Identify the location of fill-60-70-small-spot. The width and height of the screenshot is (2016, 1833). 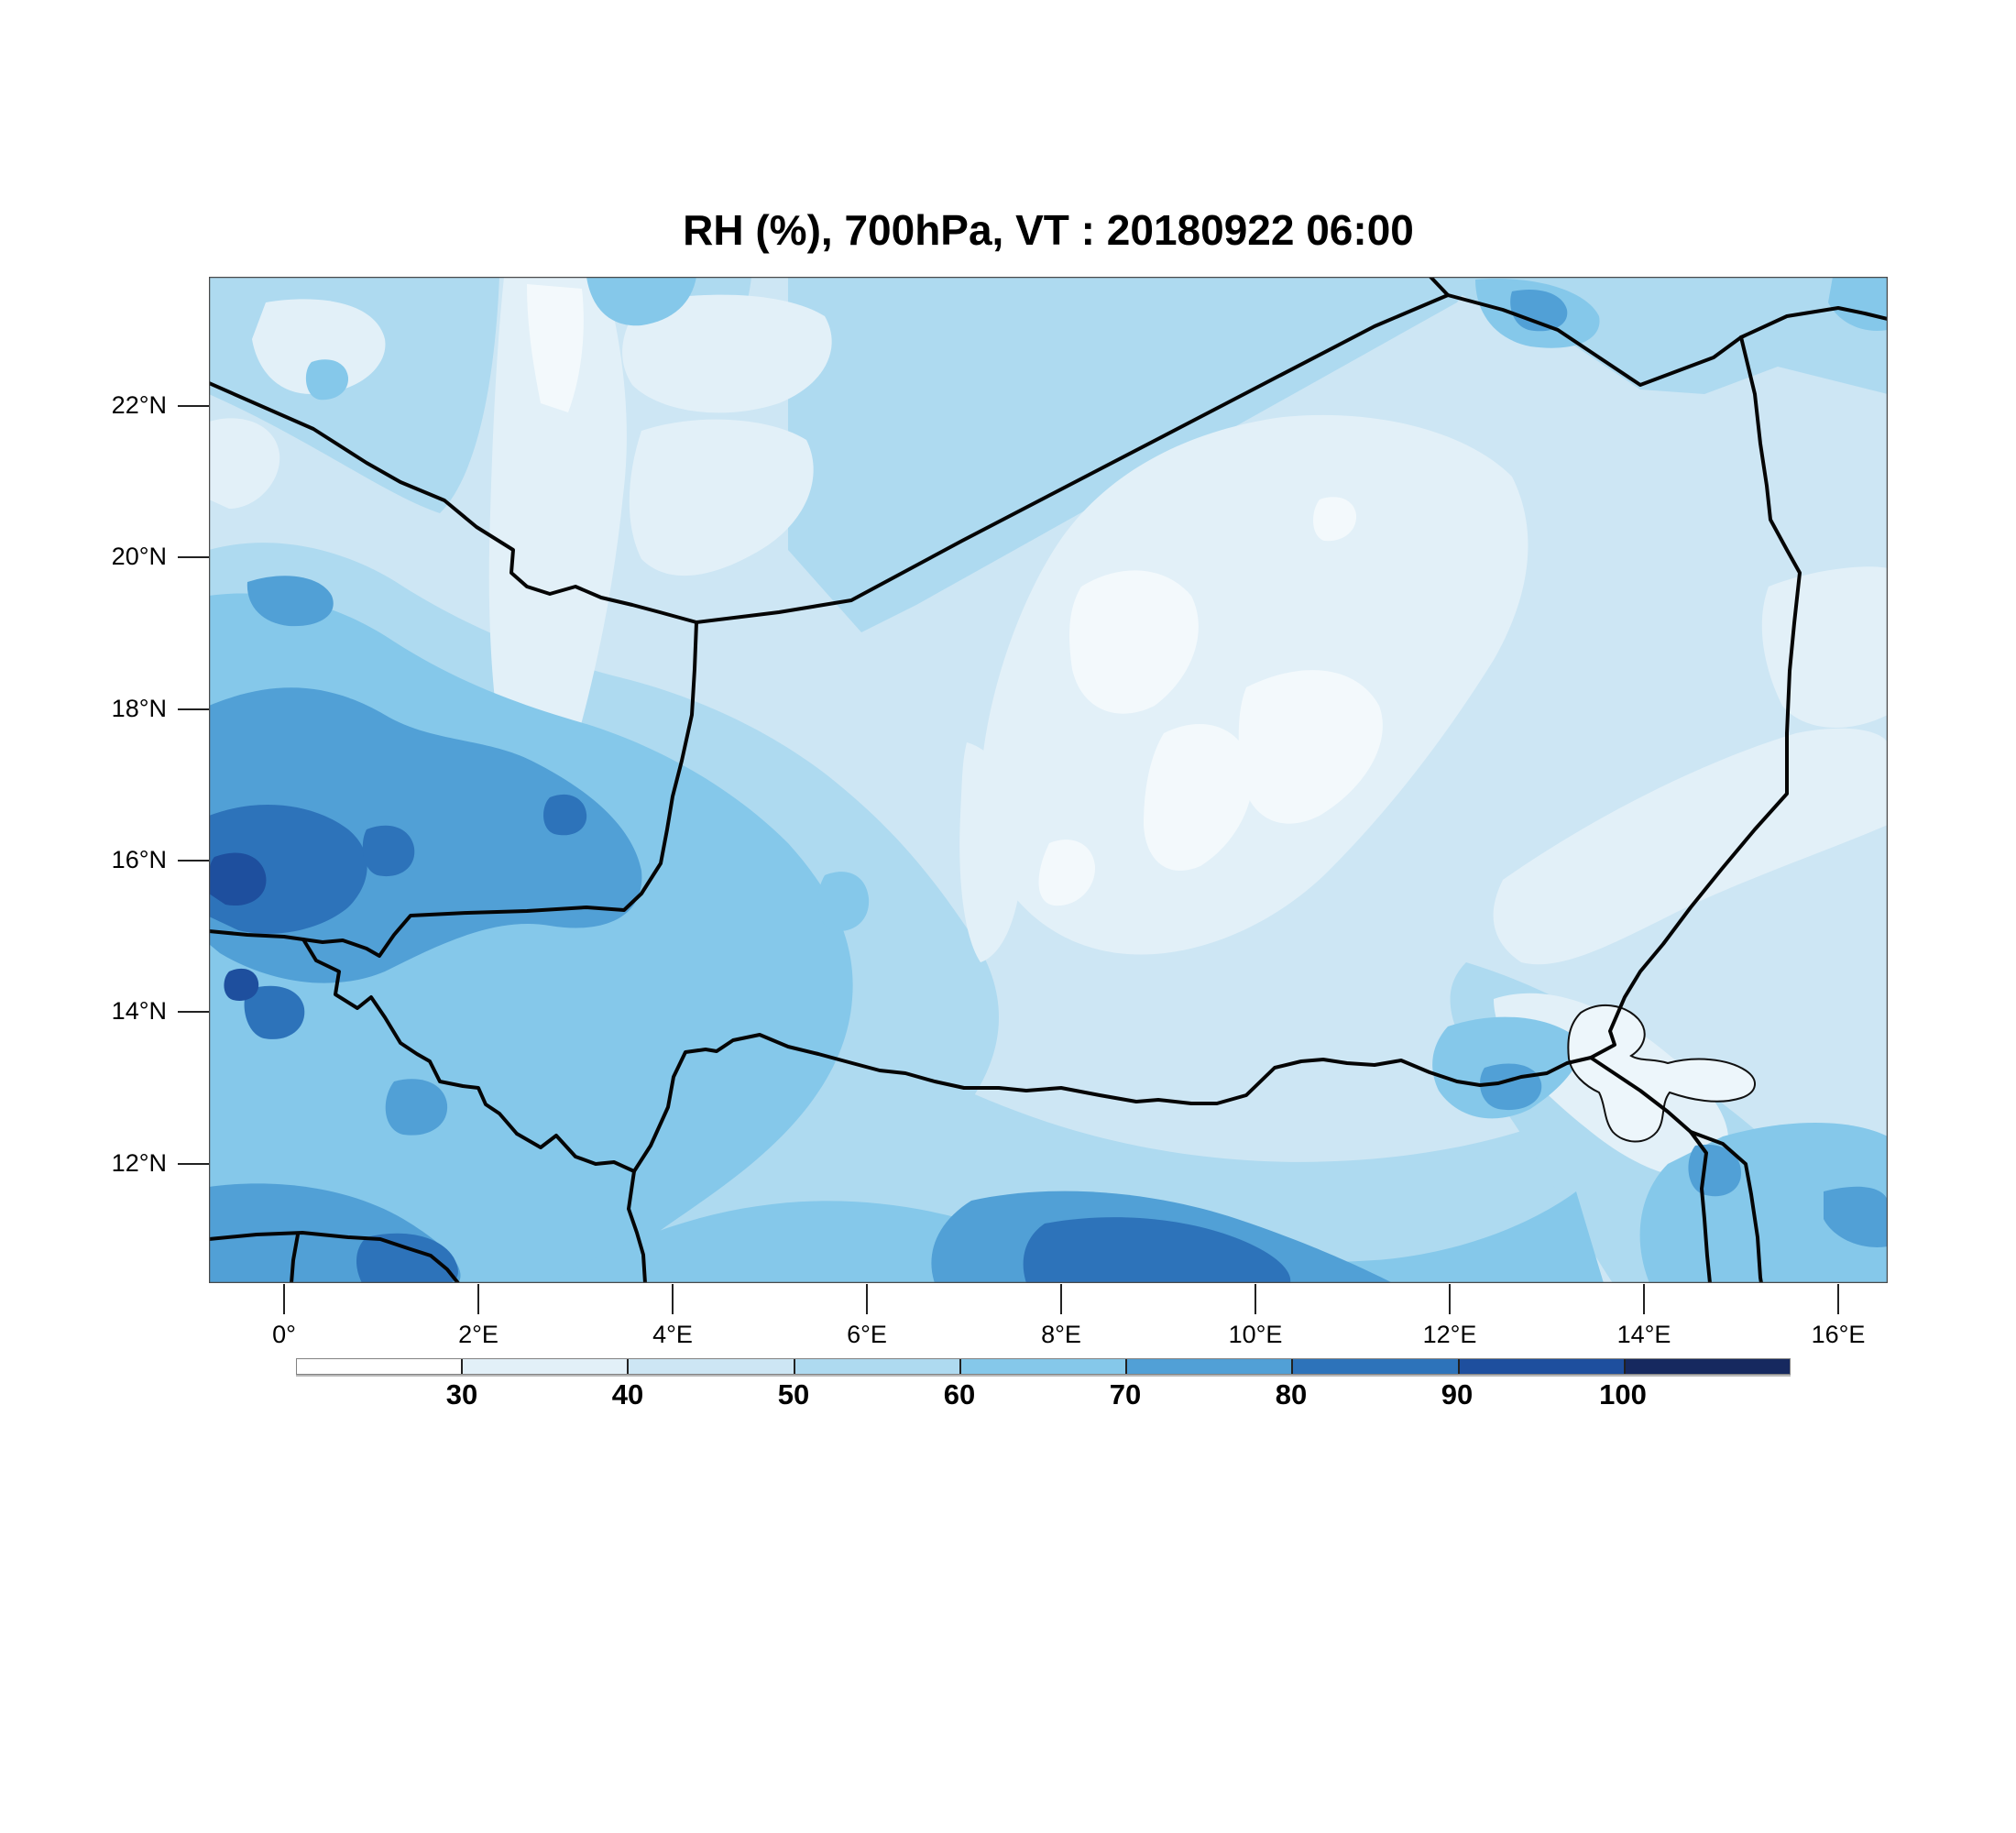
(843, 901).